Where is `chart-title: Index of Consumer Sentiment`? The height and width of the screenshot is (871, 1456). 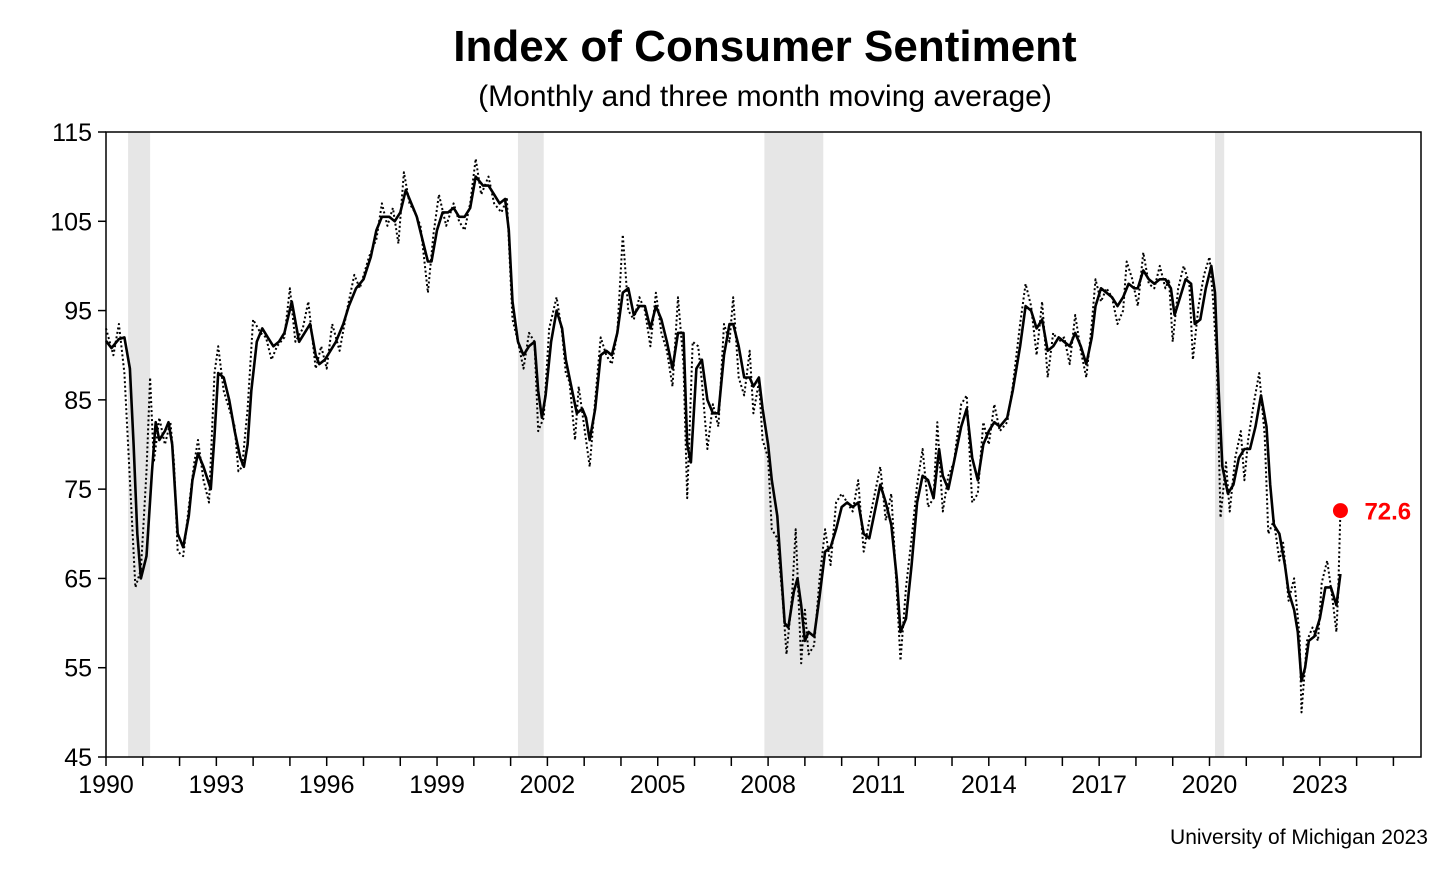 chart-title: Index of Consumer Sentiment is located at coordinates (765, 46).